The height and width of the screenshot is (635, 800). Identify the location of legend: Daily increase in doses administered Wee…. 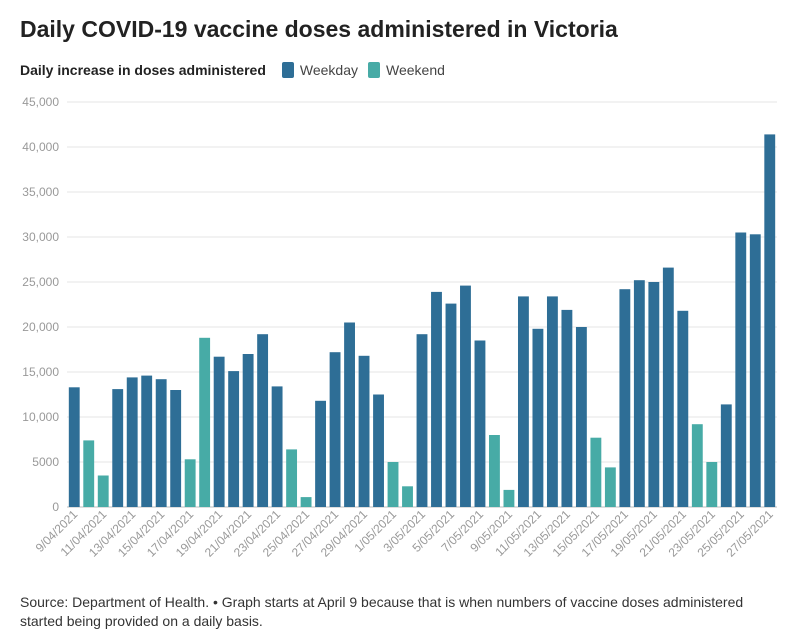
(237, 70).